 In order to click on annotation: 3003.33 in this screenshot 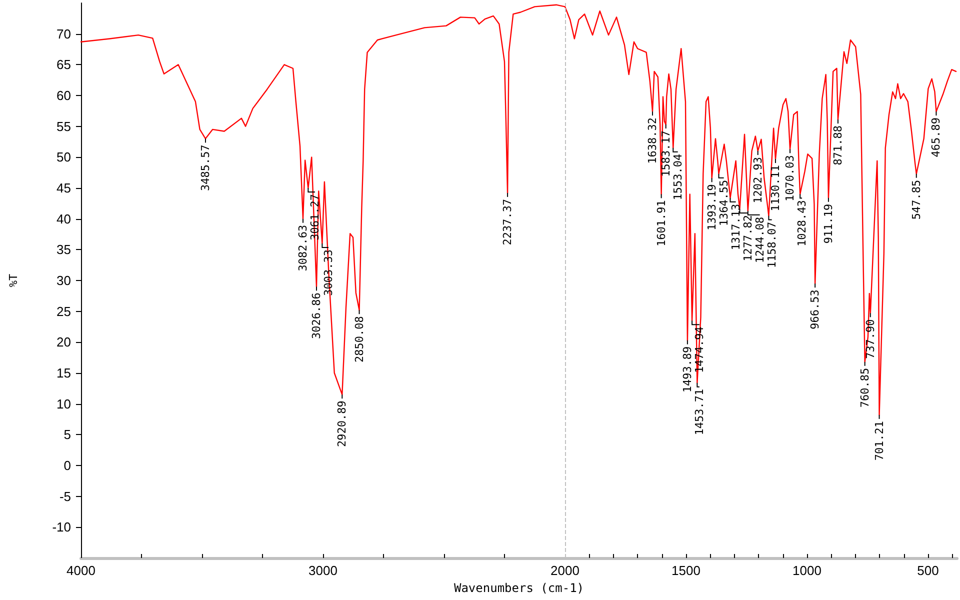, I will do `click(328, 273)`.